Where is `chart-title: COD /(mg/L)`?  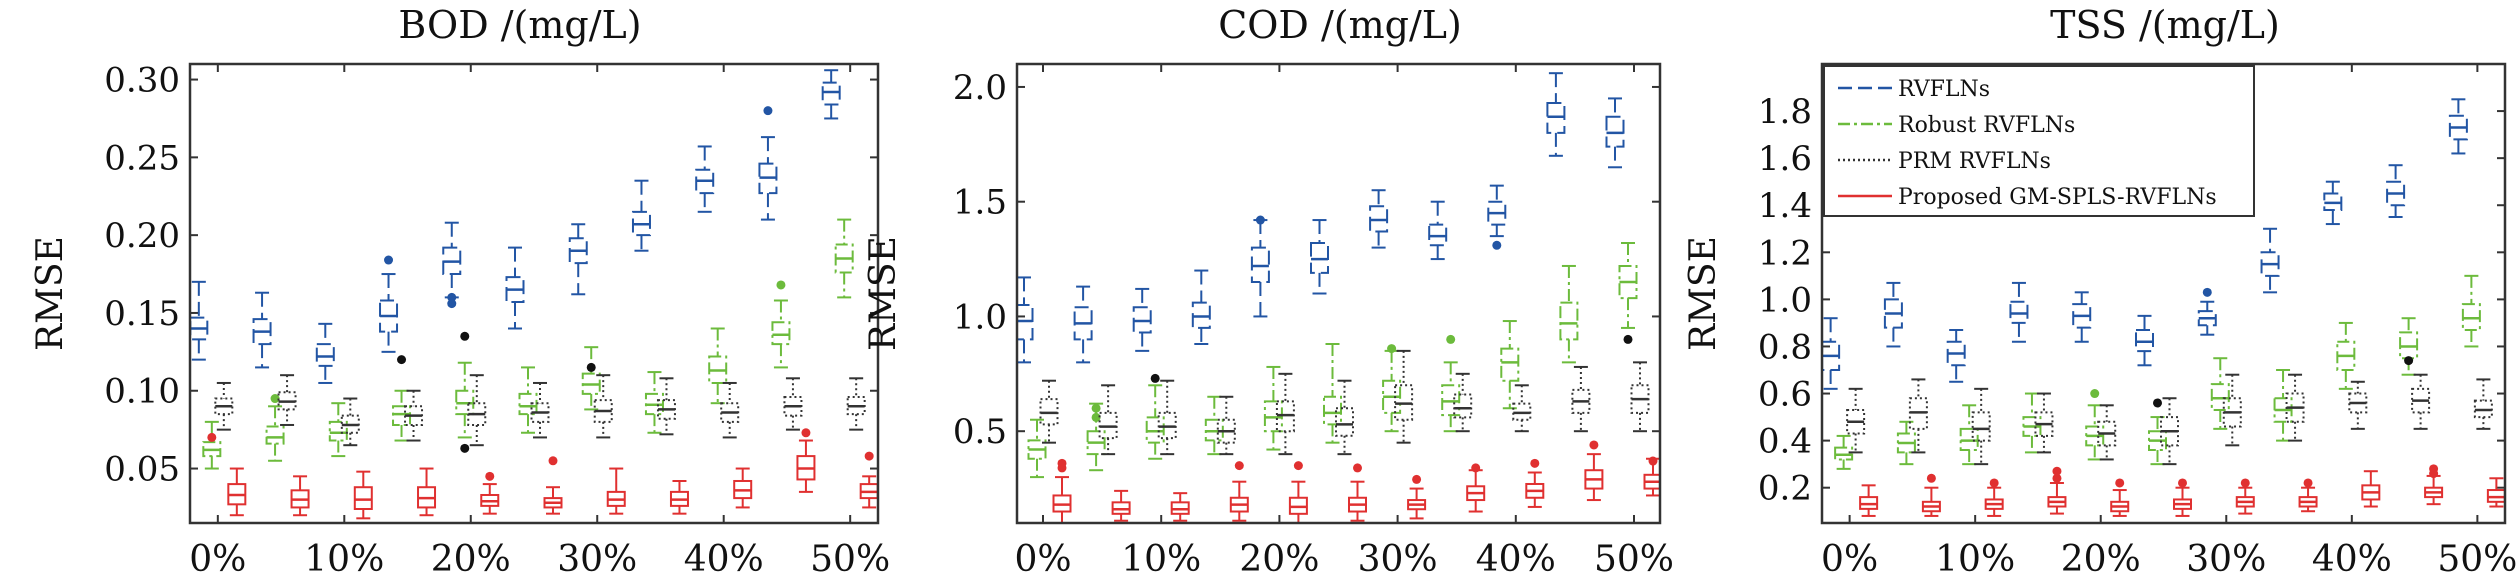
chart-title: COD /(mg/L) is located at coordinates (1340, 25).